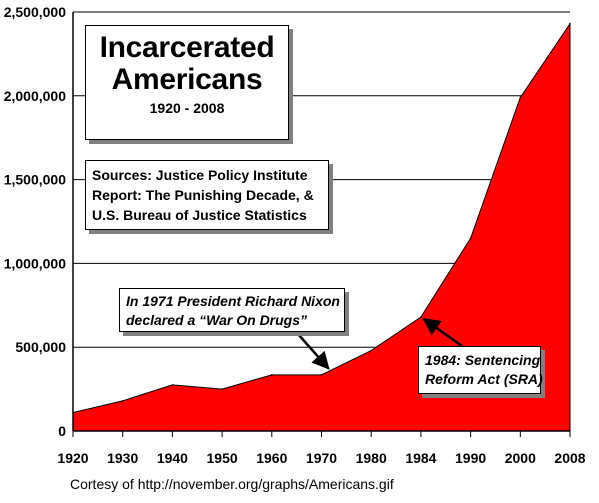 The height and width of the screenshot is (503, 599). I want to click on x-tick-label: 1930, so click(122, 458).